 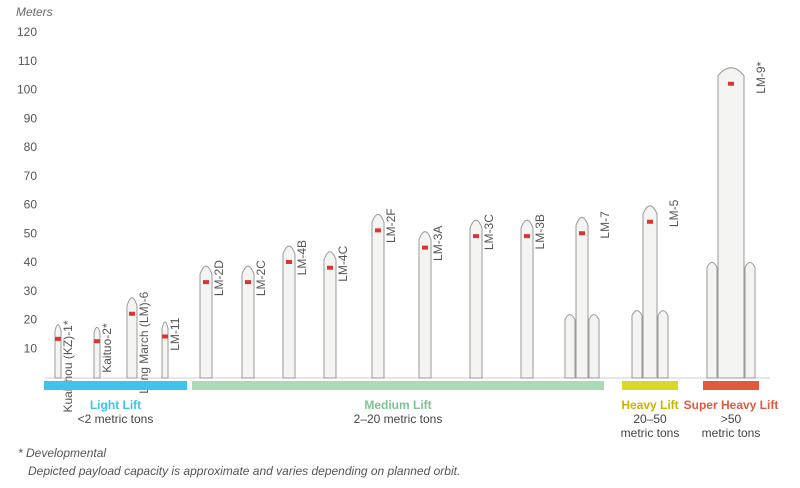 What do you see at coordinates (219, 278) in the screenshot?
I see `rocket-label: LM-2D` at bounding box center [219, 278].